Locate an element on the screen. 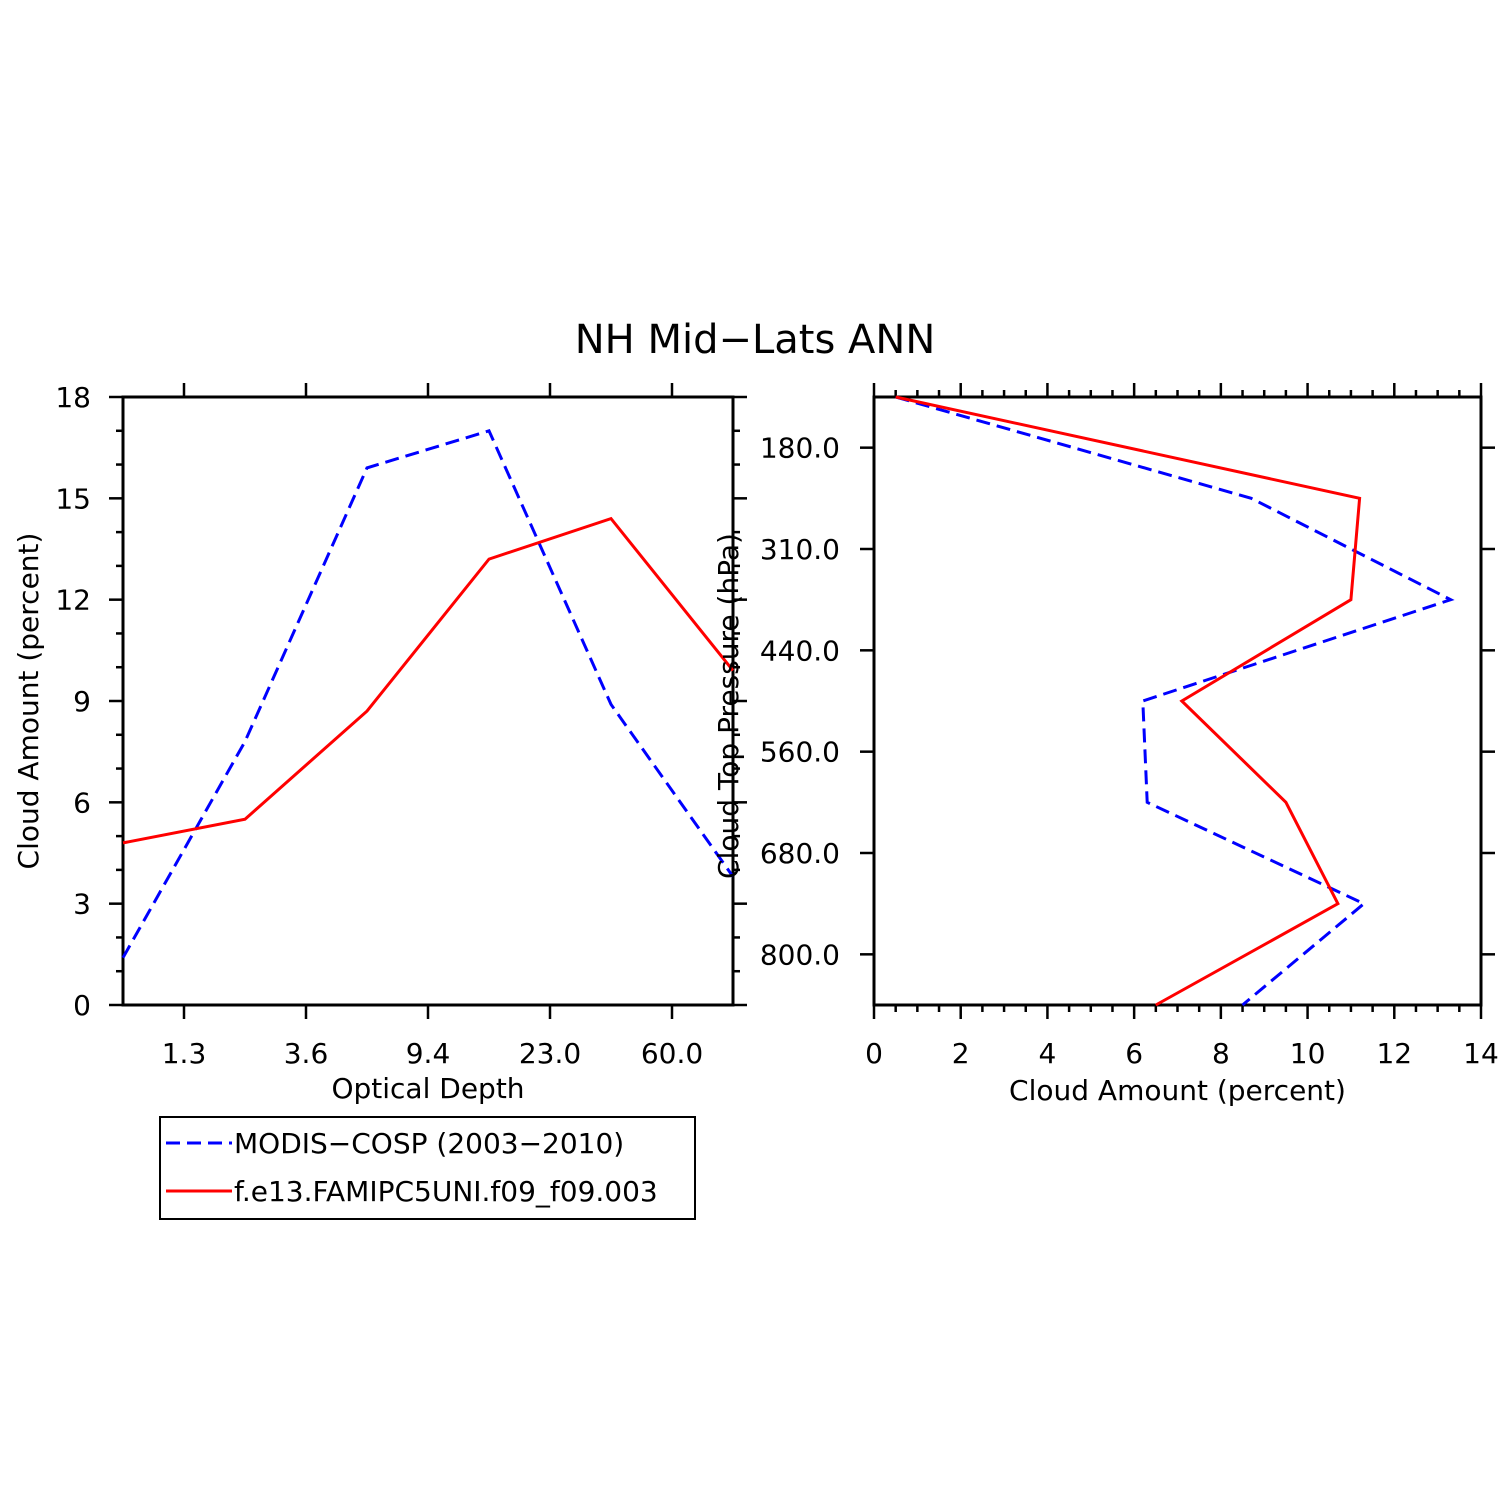 The image size is (1510, 1510). right-ytick-label: 800.0 is located at coordinates (800, 954).